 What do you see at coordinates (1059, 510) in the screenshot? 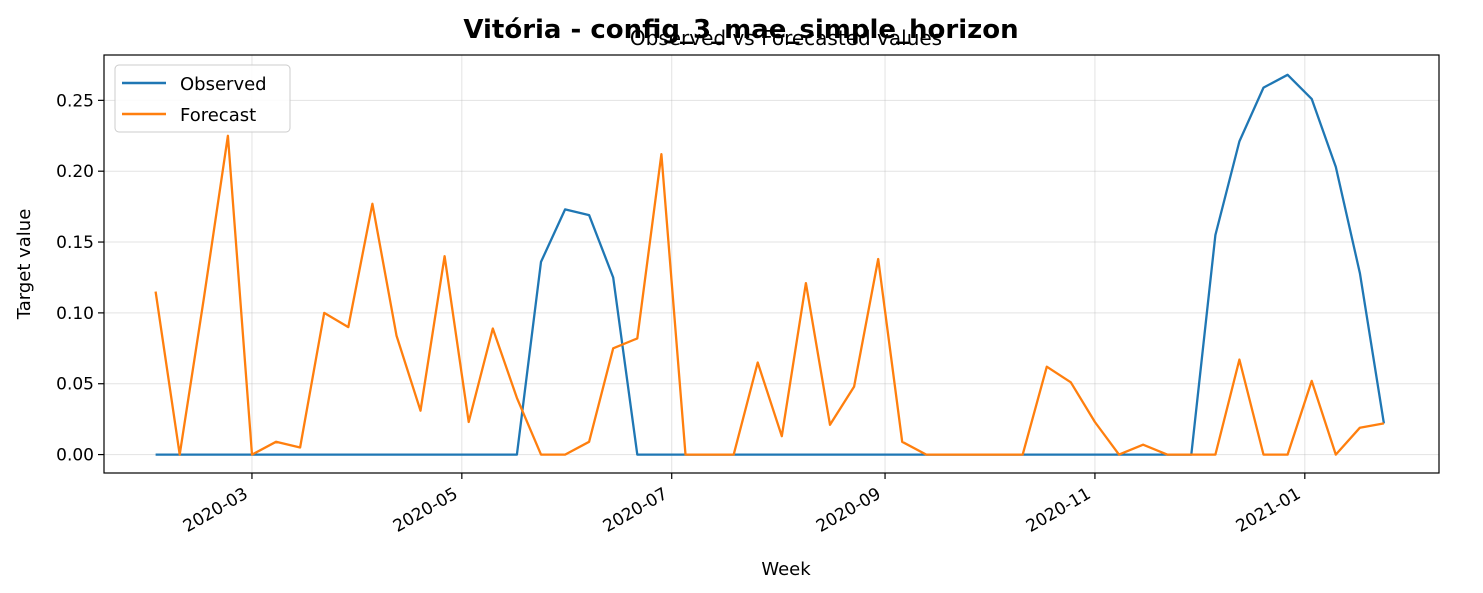
I see `x-tick-label: 2020-11` at bounding box center [1059, 510].